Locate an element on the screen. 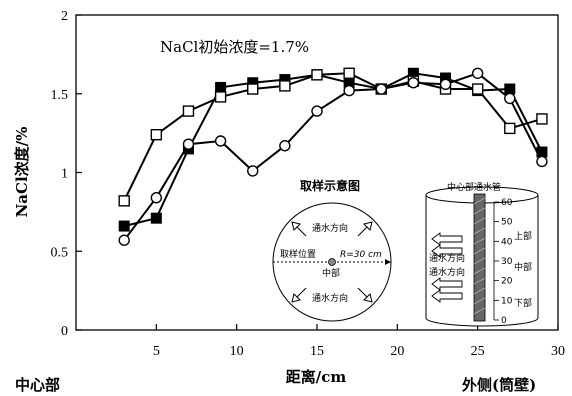 The image size is (572, 396). y-axis: 0 0.5 1 1.5 2 is located at coordinates (66, 174).